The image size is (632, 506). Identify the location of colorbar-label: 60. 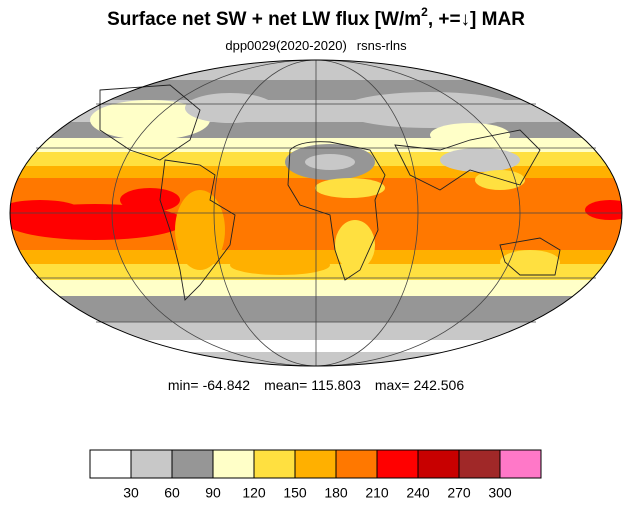
(172, 493).